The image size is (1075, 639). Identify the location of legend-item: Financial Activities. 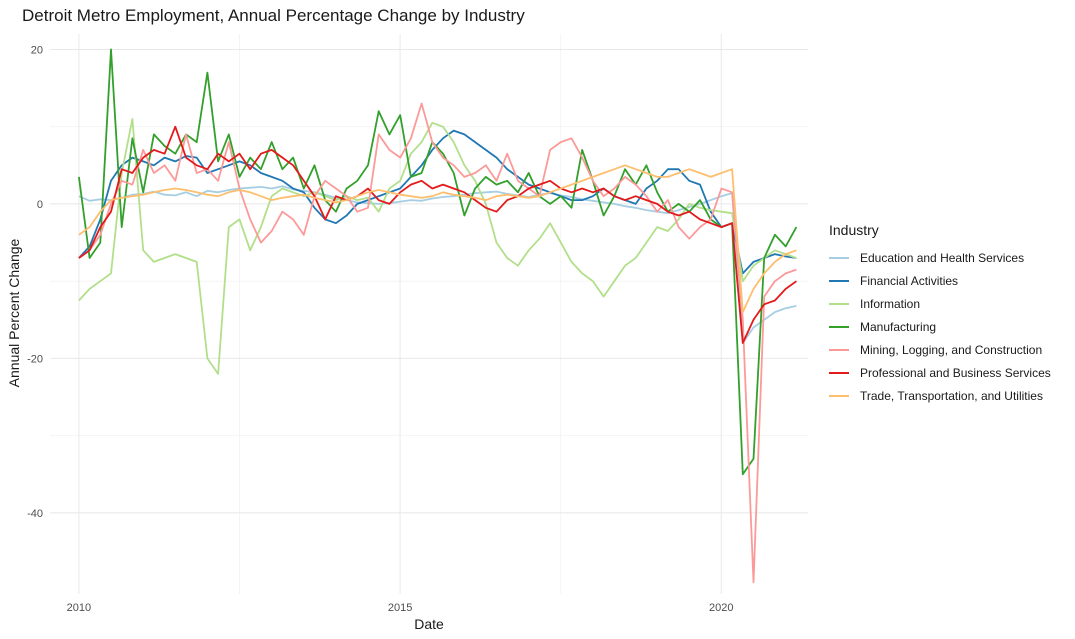
(940, 280).